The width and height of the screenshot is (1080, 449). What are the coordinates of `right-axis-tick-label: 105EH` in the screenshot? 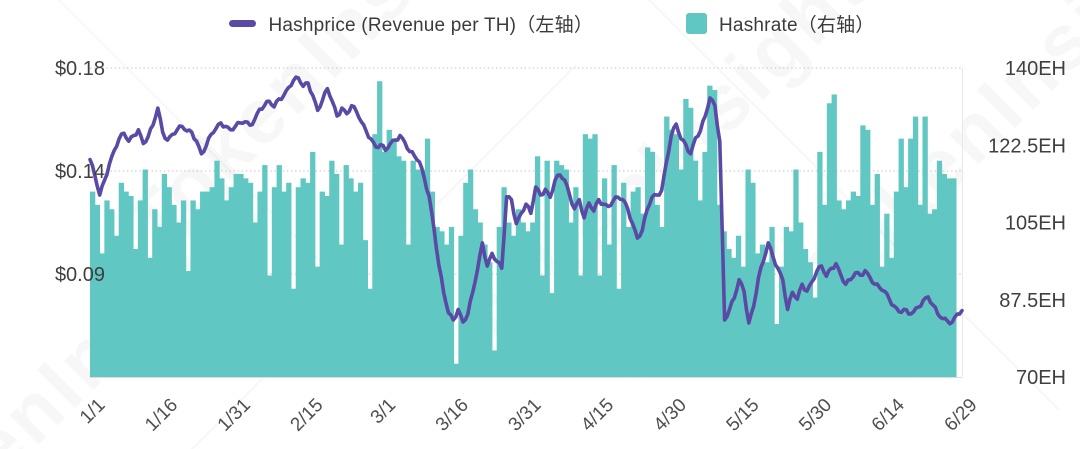 It's located at (1035, 224).